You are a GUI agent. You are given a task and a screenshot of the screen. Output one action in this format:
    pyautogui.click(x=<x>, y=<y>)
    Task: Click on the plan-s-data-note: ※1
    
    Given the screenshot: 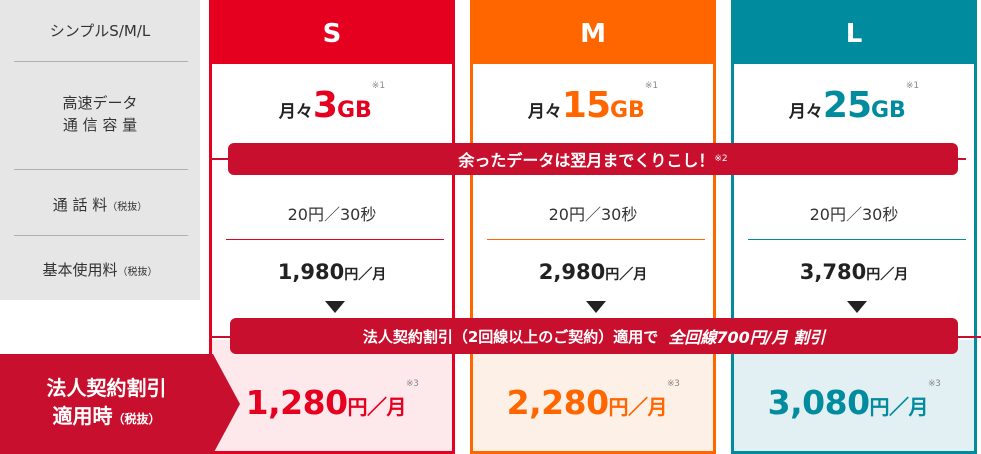 What is the action you would take?
    pyautogui.click(x=378, y=86)
    